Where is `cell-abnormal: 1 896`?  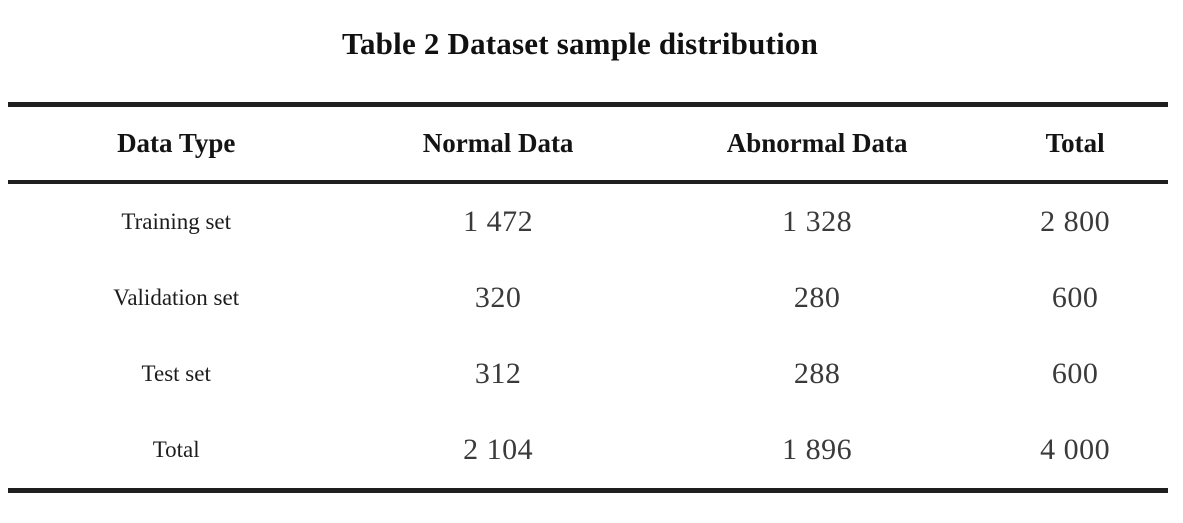 cell-abnormal: 1 896 is located at coordinates (817, 449).